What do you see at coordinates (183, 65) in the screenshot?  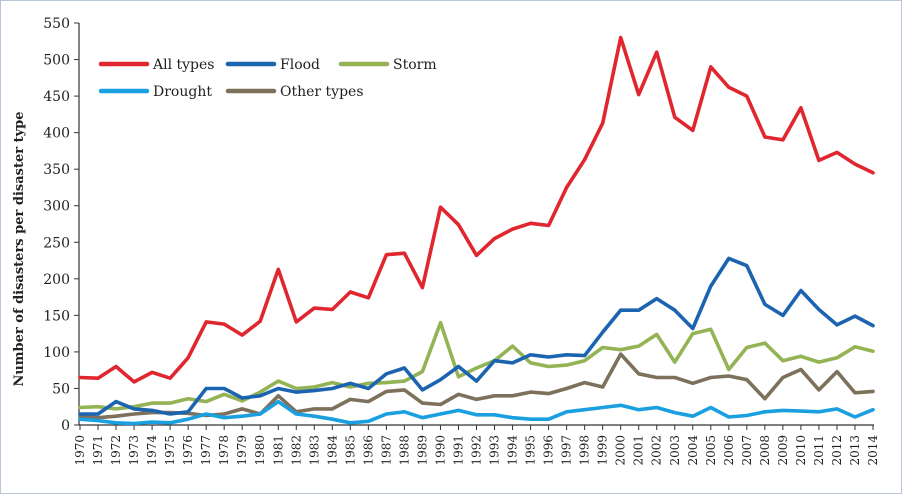 I see `legend-label-all-types: All types` at bounding box center [183, 65].